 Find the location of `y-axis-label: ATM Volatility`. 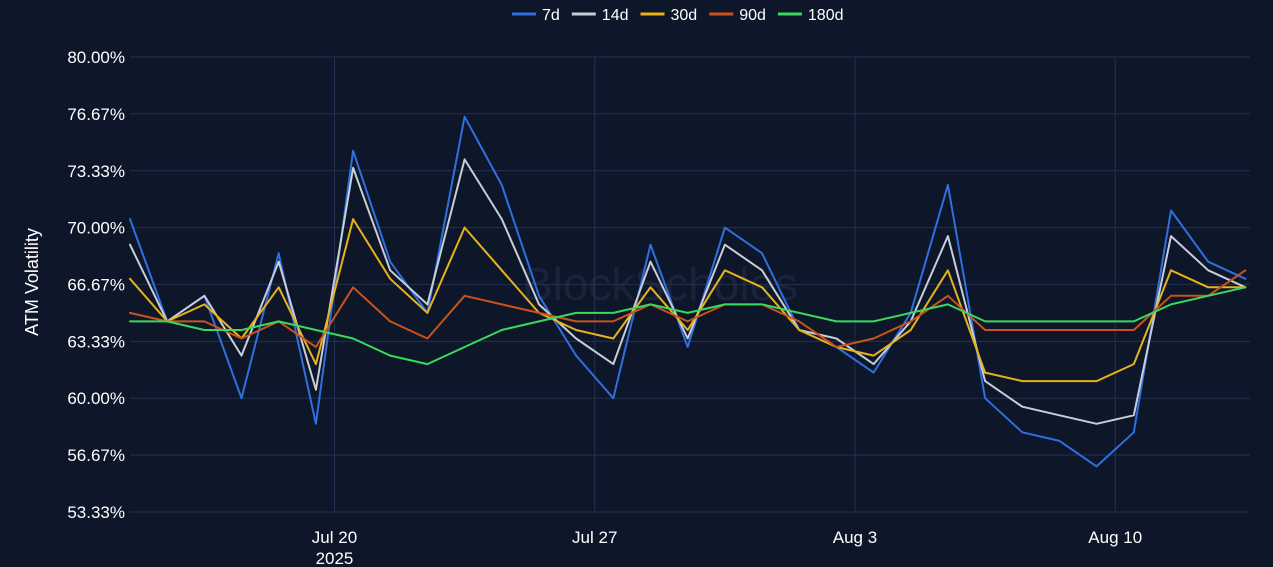

y-axis-label: ATM Volatility is located at coordinates (32, 282).